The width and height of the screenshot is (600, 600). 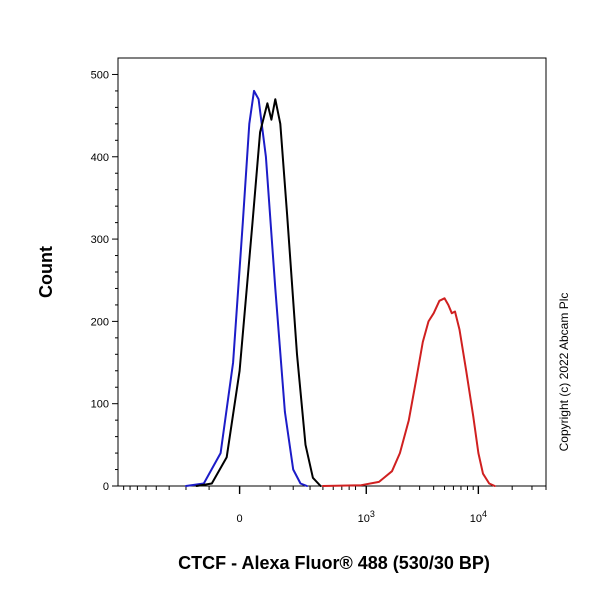 I want to click on y-axis: 0 100 200 300 400 500, so click(x=104, y=281).